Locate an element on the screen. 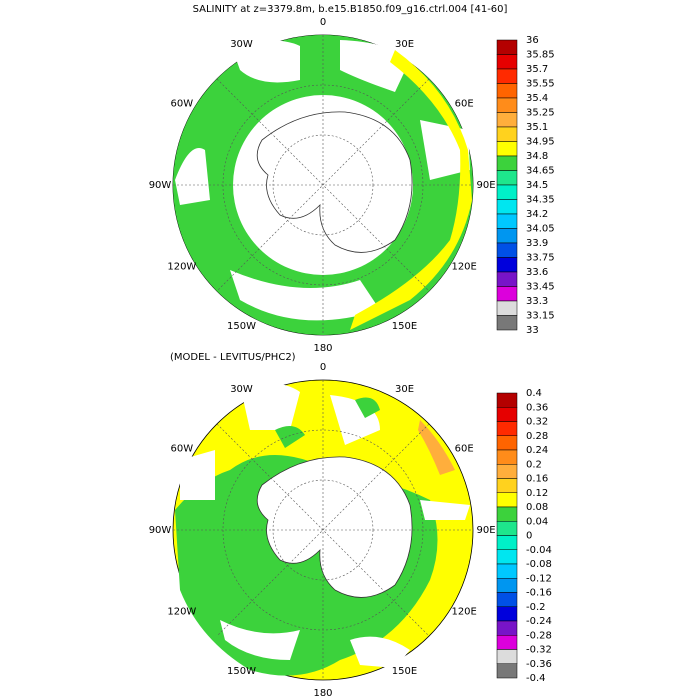 This screenshot has height=700, width=700. colorbar-label: 0.2 is located at coordinates (534, 464).